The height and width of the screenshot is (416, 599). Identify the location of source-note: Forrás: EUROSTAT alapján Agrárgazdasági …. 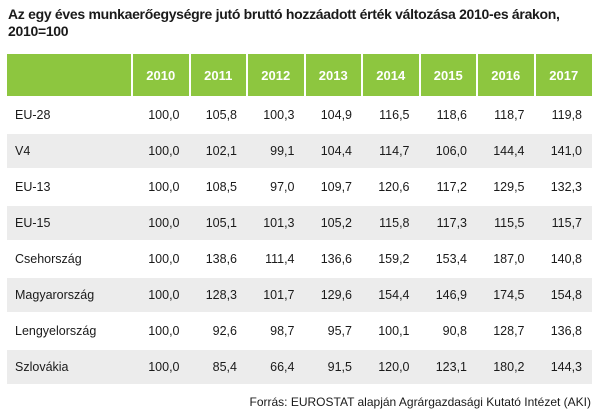
(420, 402).